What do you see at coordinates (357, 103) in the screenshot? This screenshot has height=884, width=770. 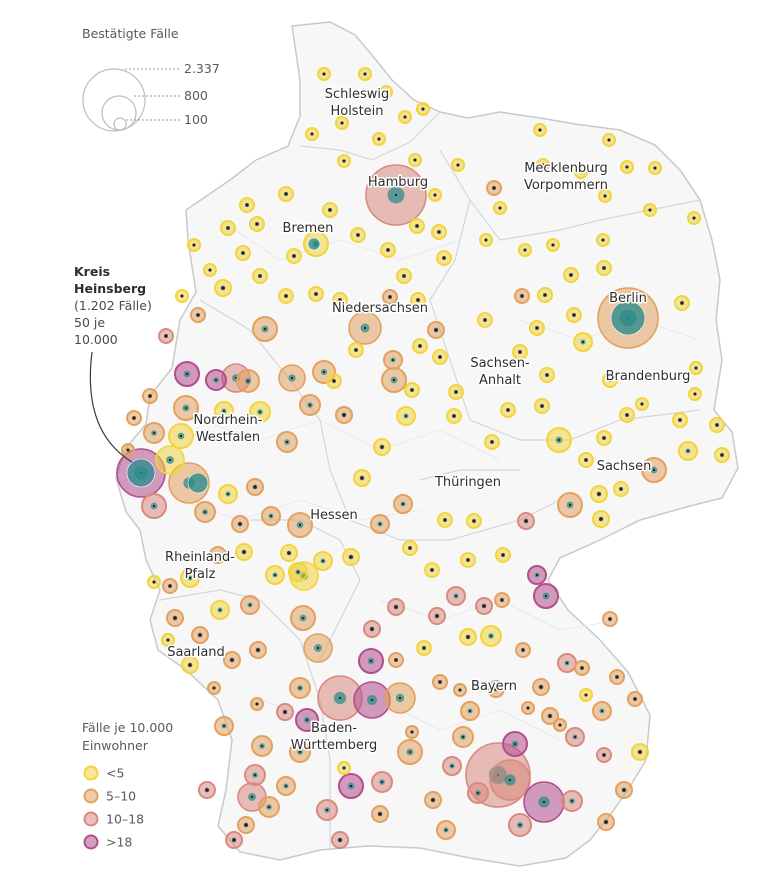 I see `state-label-sh: Schleswig Holstein` at bounding box center [357, 103].